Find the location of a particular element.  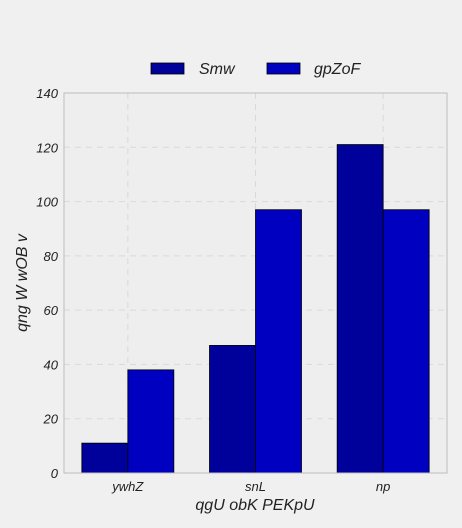

bar-Smw-np is located at coordinates (360, 309).